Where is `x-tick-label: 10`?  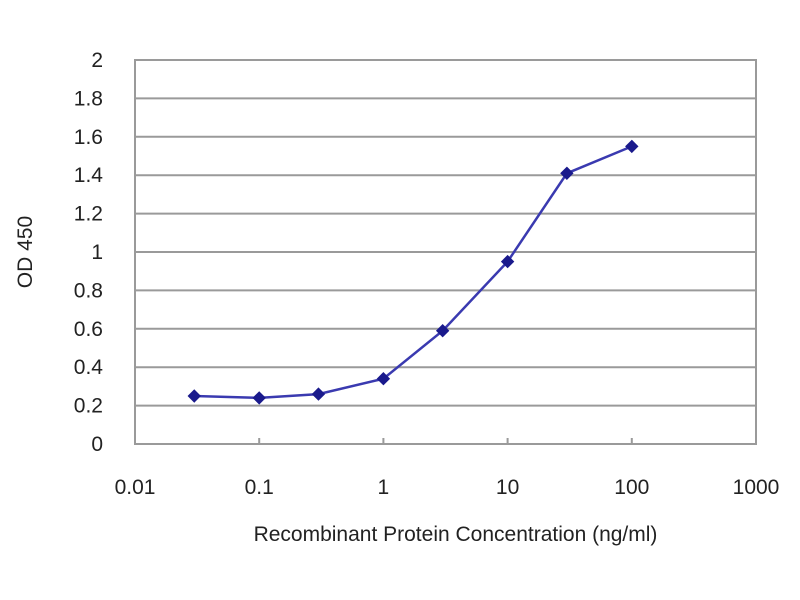 x-tick-label: 10 is located at coordinates (507, 487).